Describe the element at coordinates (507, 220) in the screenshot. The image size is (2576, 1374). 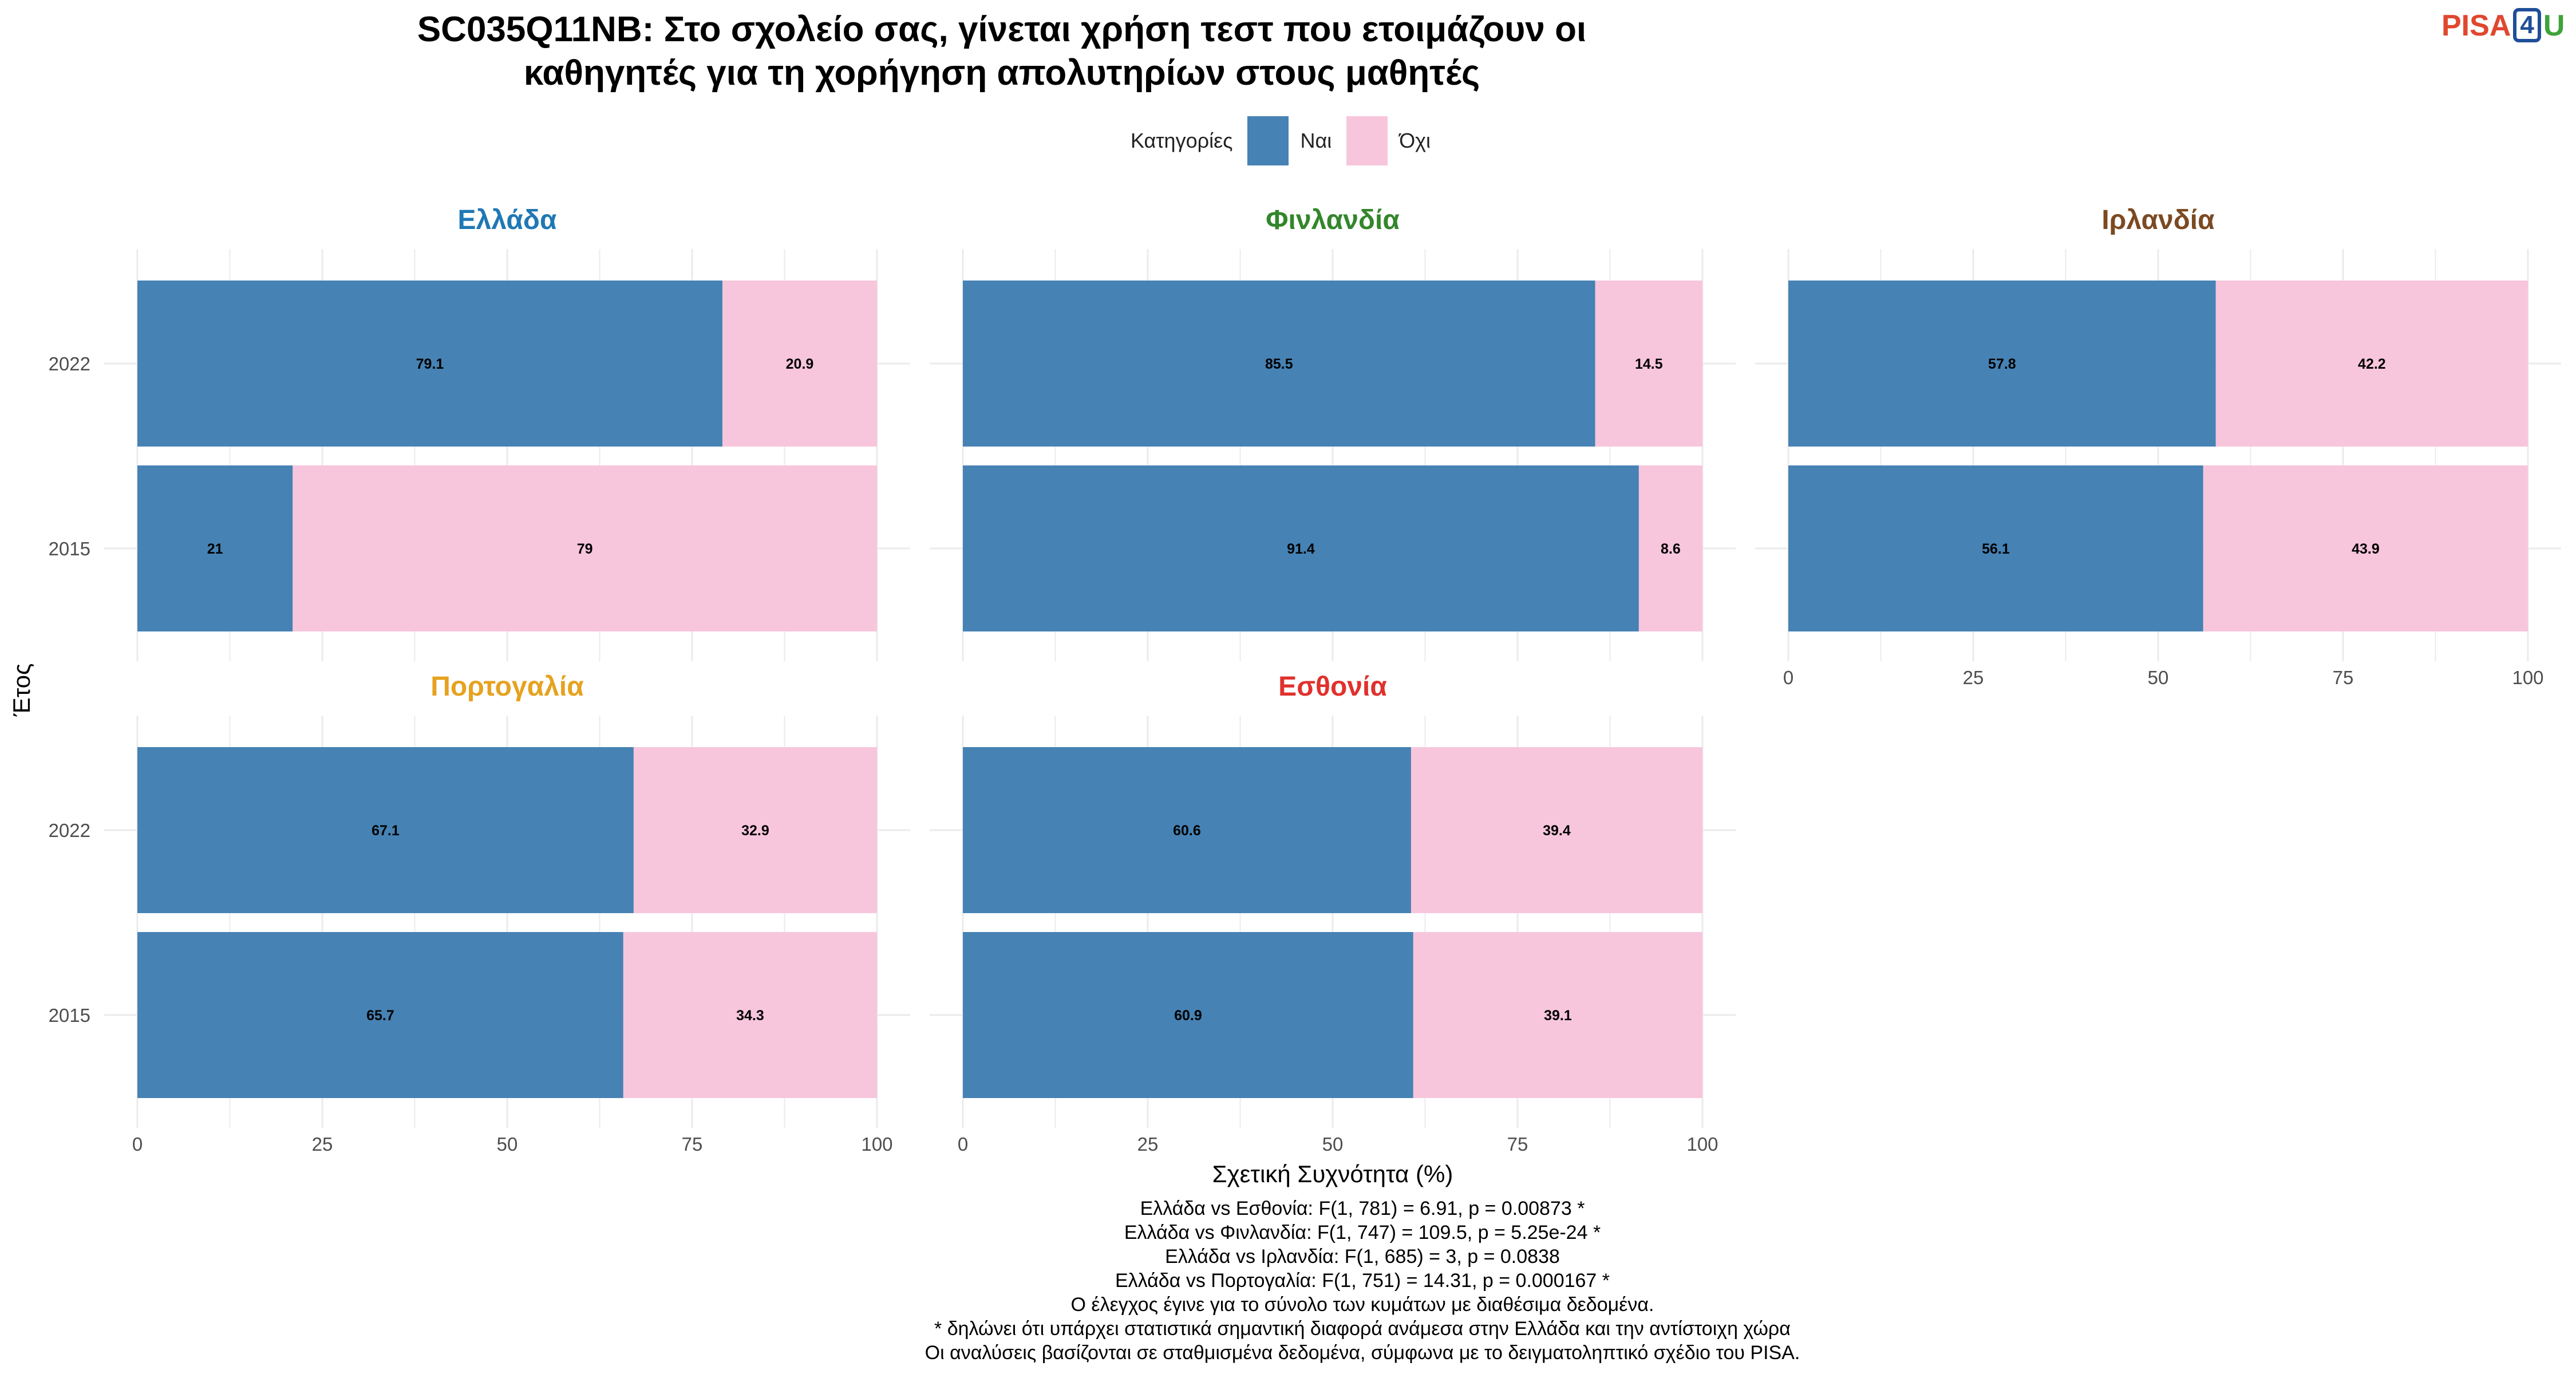
I see `panel-title: Ελλάδα` at that location.